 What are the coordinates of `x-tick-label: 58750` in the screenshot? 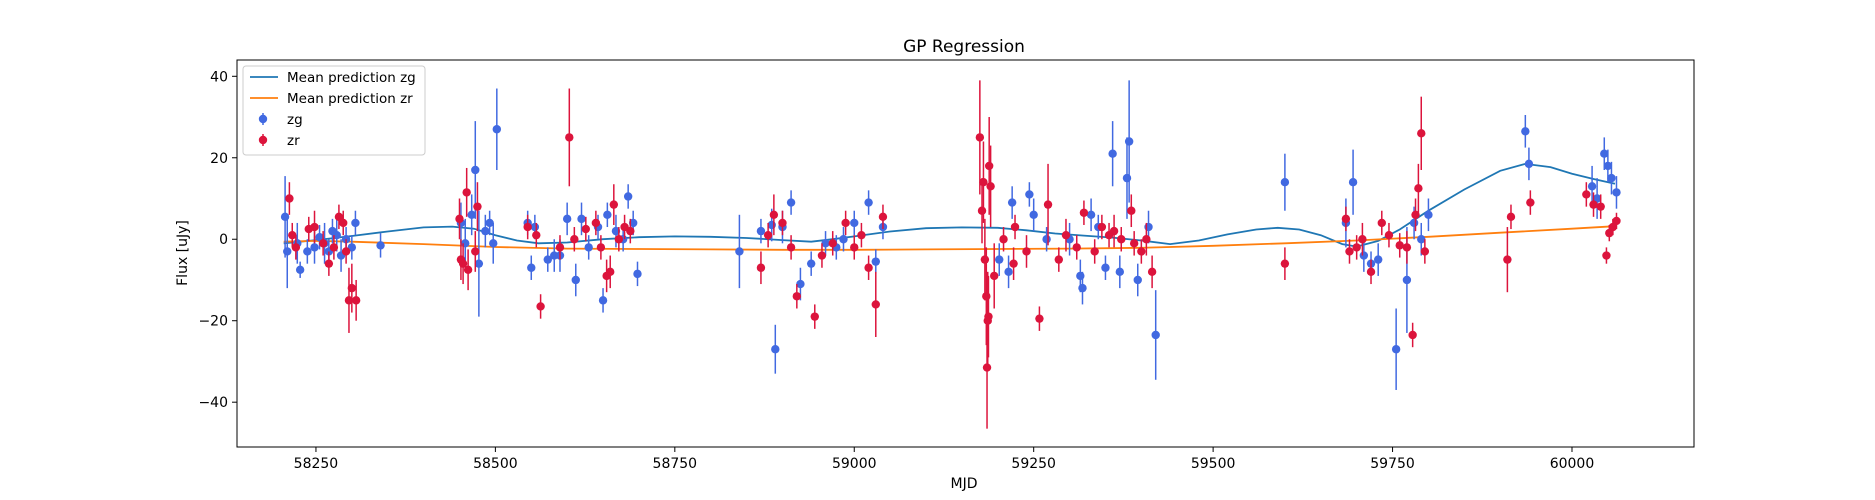 It's located at (675, 464).